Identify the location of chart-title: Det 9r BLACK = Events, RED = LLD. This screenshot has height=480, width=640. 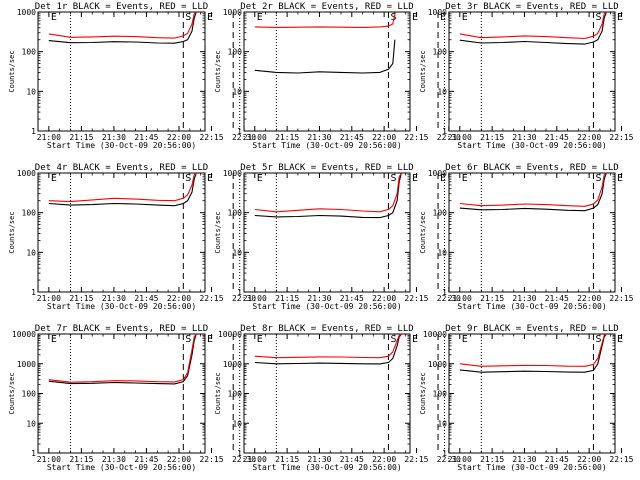
(531, 329).